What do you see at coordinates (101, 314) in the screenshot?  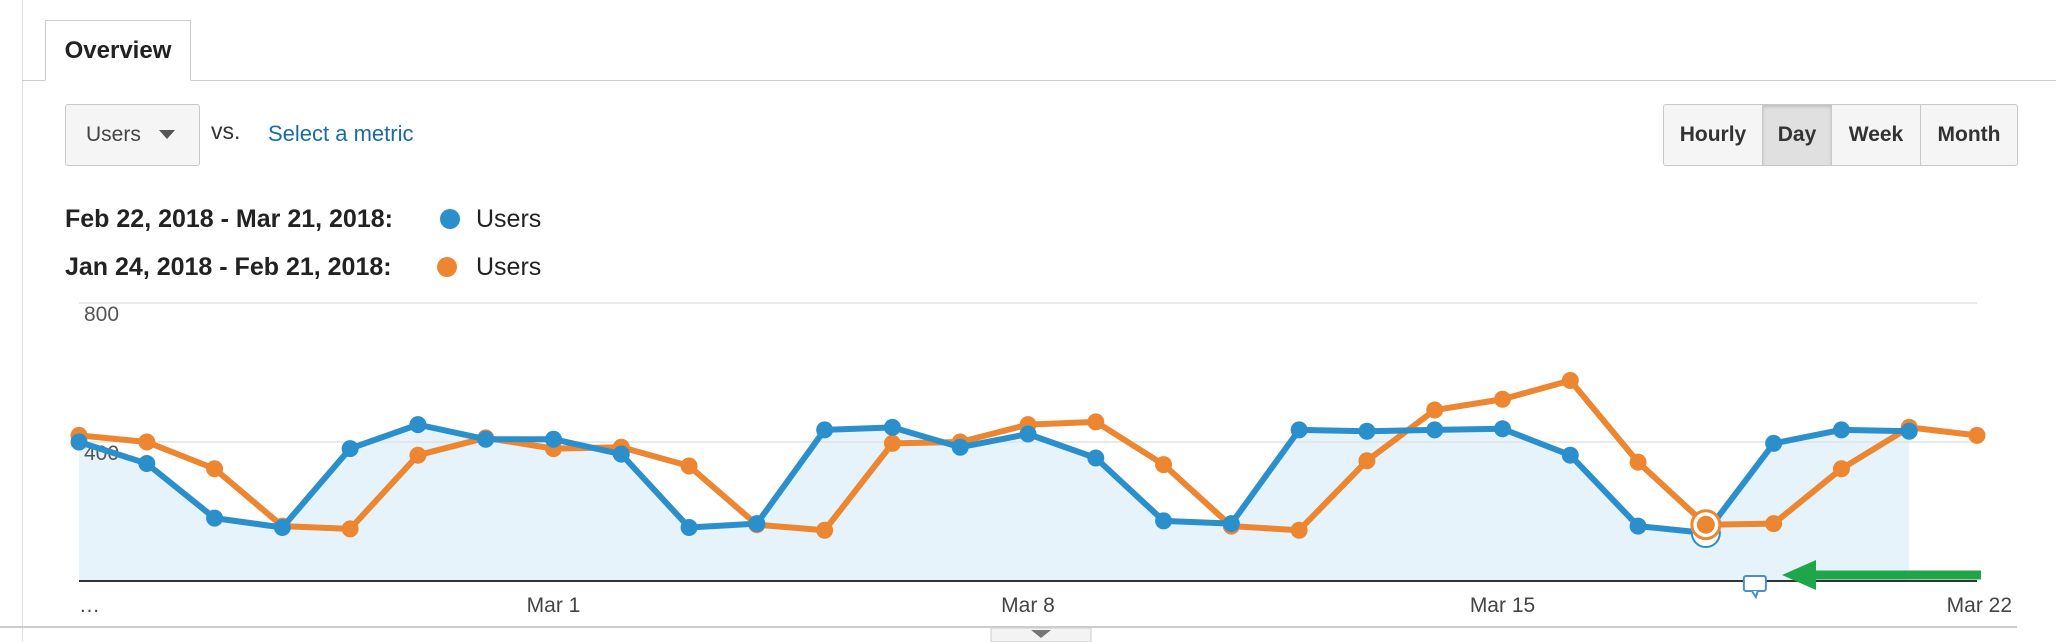 I see `y-tick-label: 800` at bounding box center [101, 314].